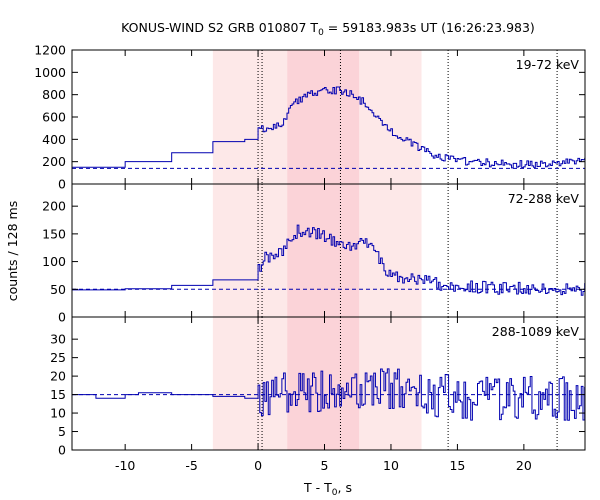  What do you see at coordinates (54, 94) in the screenshot?
I see `y-tick-label: 800` at bounding box center [54, 94].